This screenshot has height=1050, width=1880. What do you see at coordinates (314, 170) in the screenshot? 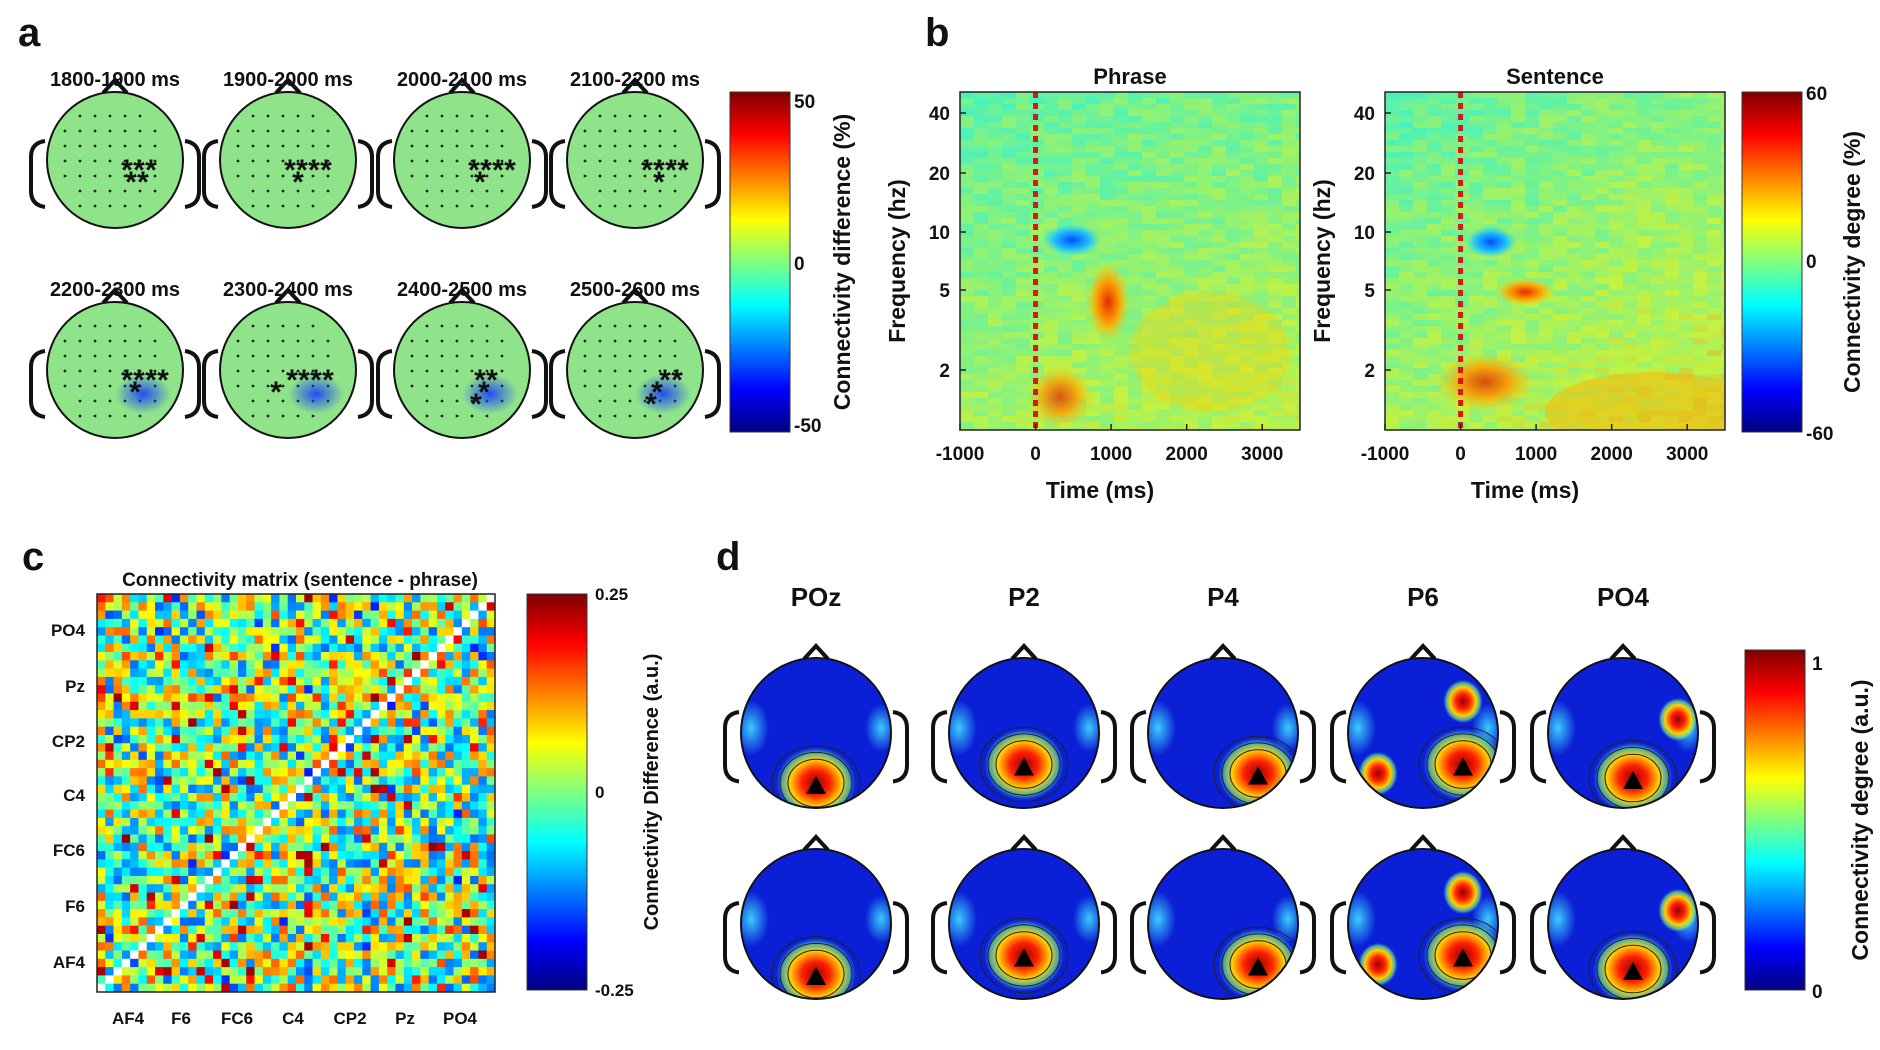
I see `significant-electrode-star: *` at bounding box center [314, 170].